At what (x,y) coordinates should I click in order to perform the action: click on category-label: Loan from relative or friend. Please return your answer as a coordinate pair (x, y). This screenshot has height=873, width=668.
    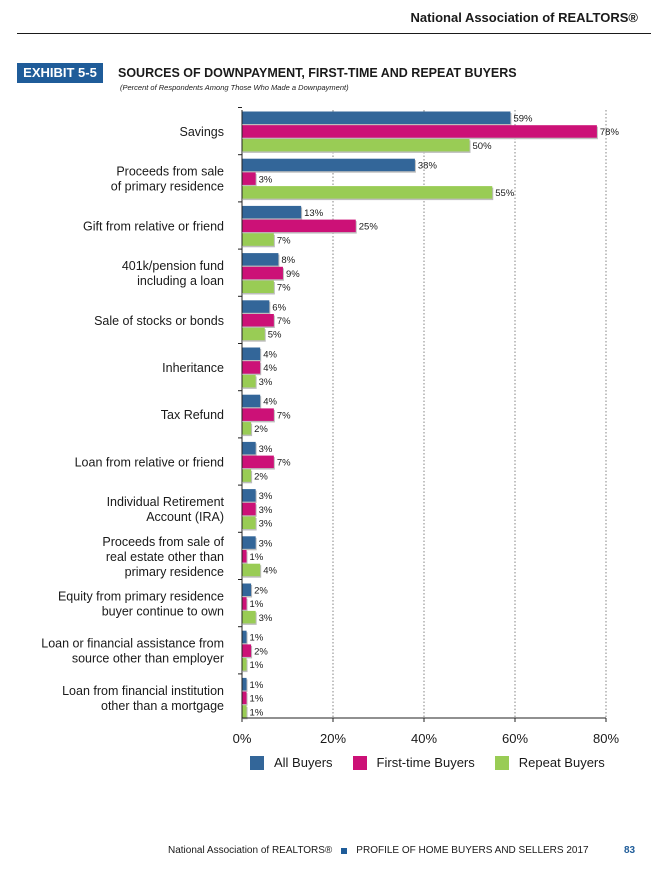
    Looking at the image, I should click on (149, 462).